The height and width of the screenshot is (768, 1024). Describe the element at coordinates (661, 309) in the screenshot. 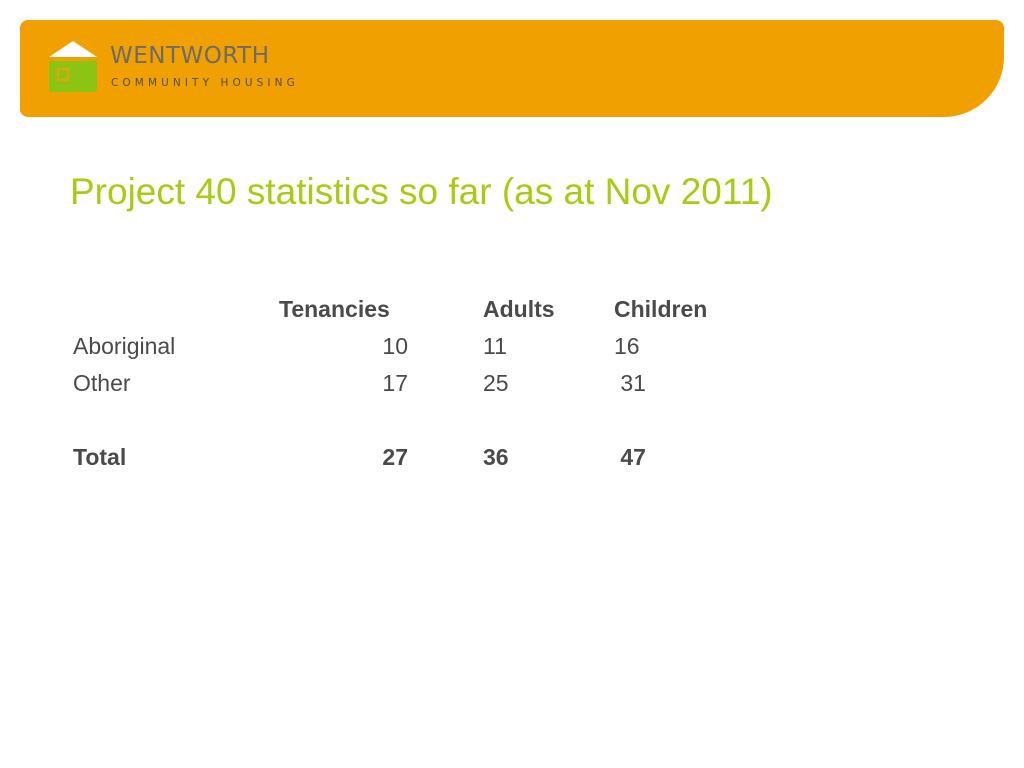

I see `column-header-children: Children` at that location.